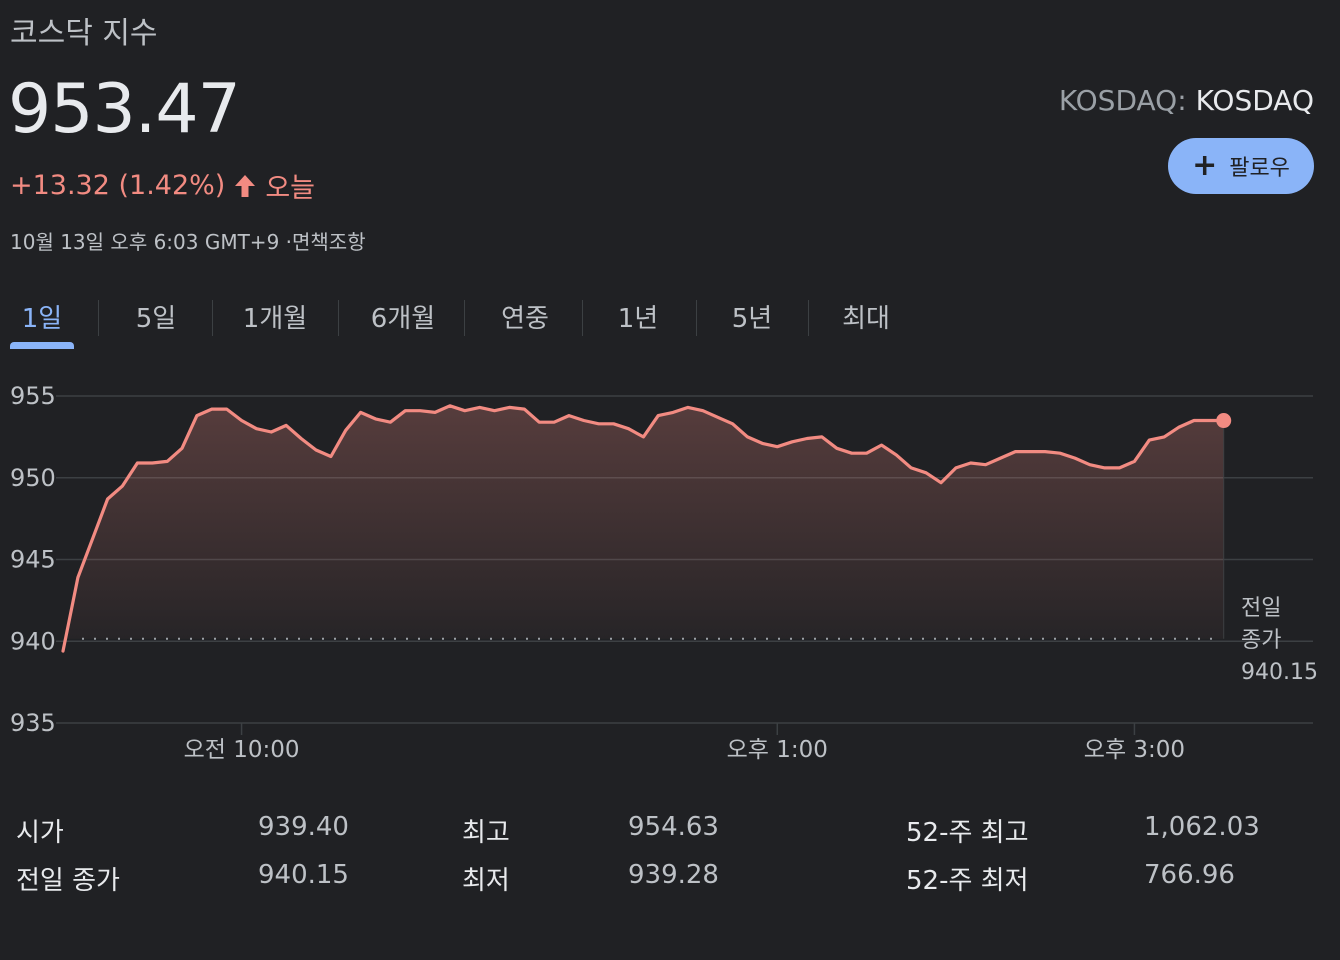 The height and width of the screenshot is (960, 1340). Describe the element at coordinates (1254, 100) in the screenshot. I see `ticker-symbol: KOSDAQ` at that location.